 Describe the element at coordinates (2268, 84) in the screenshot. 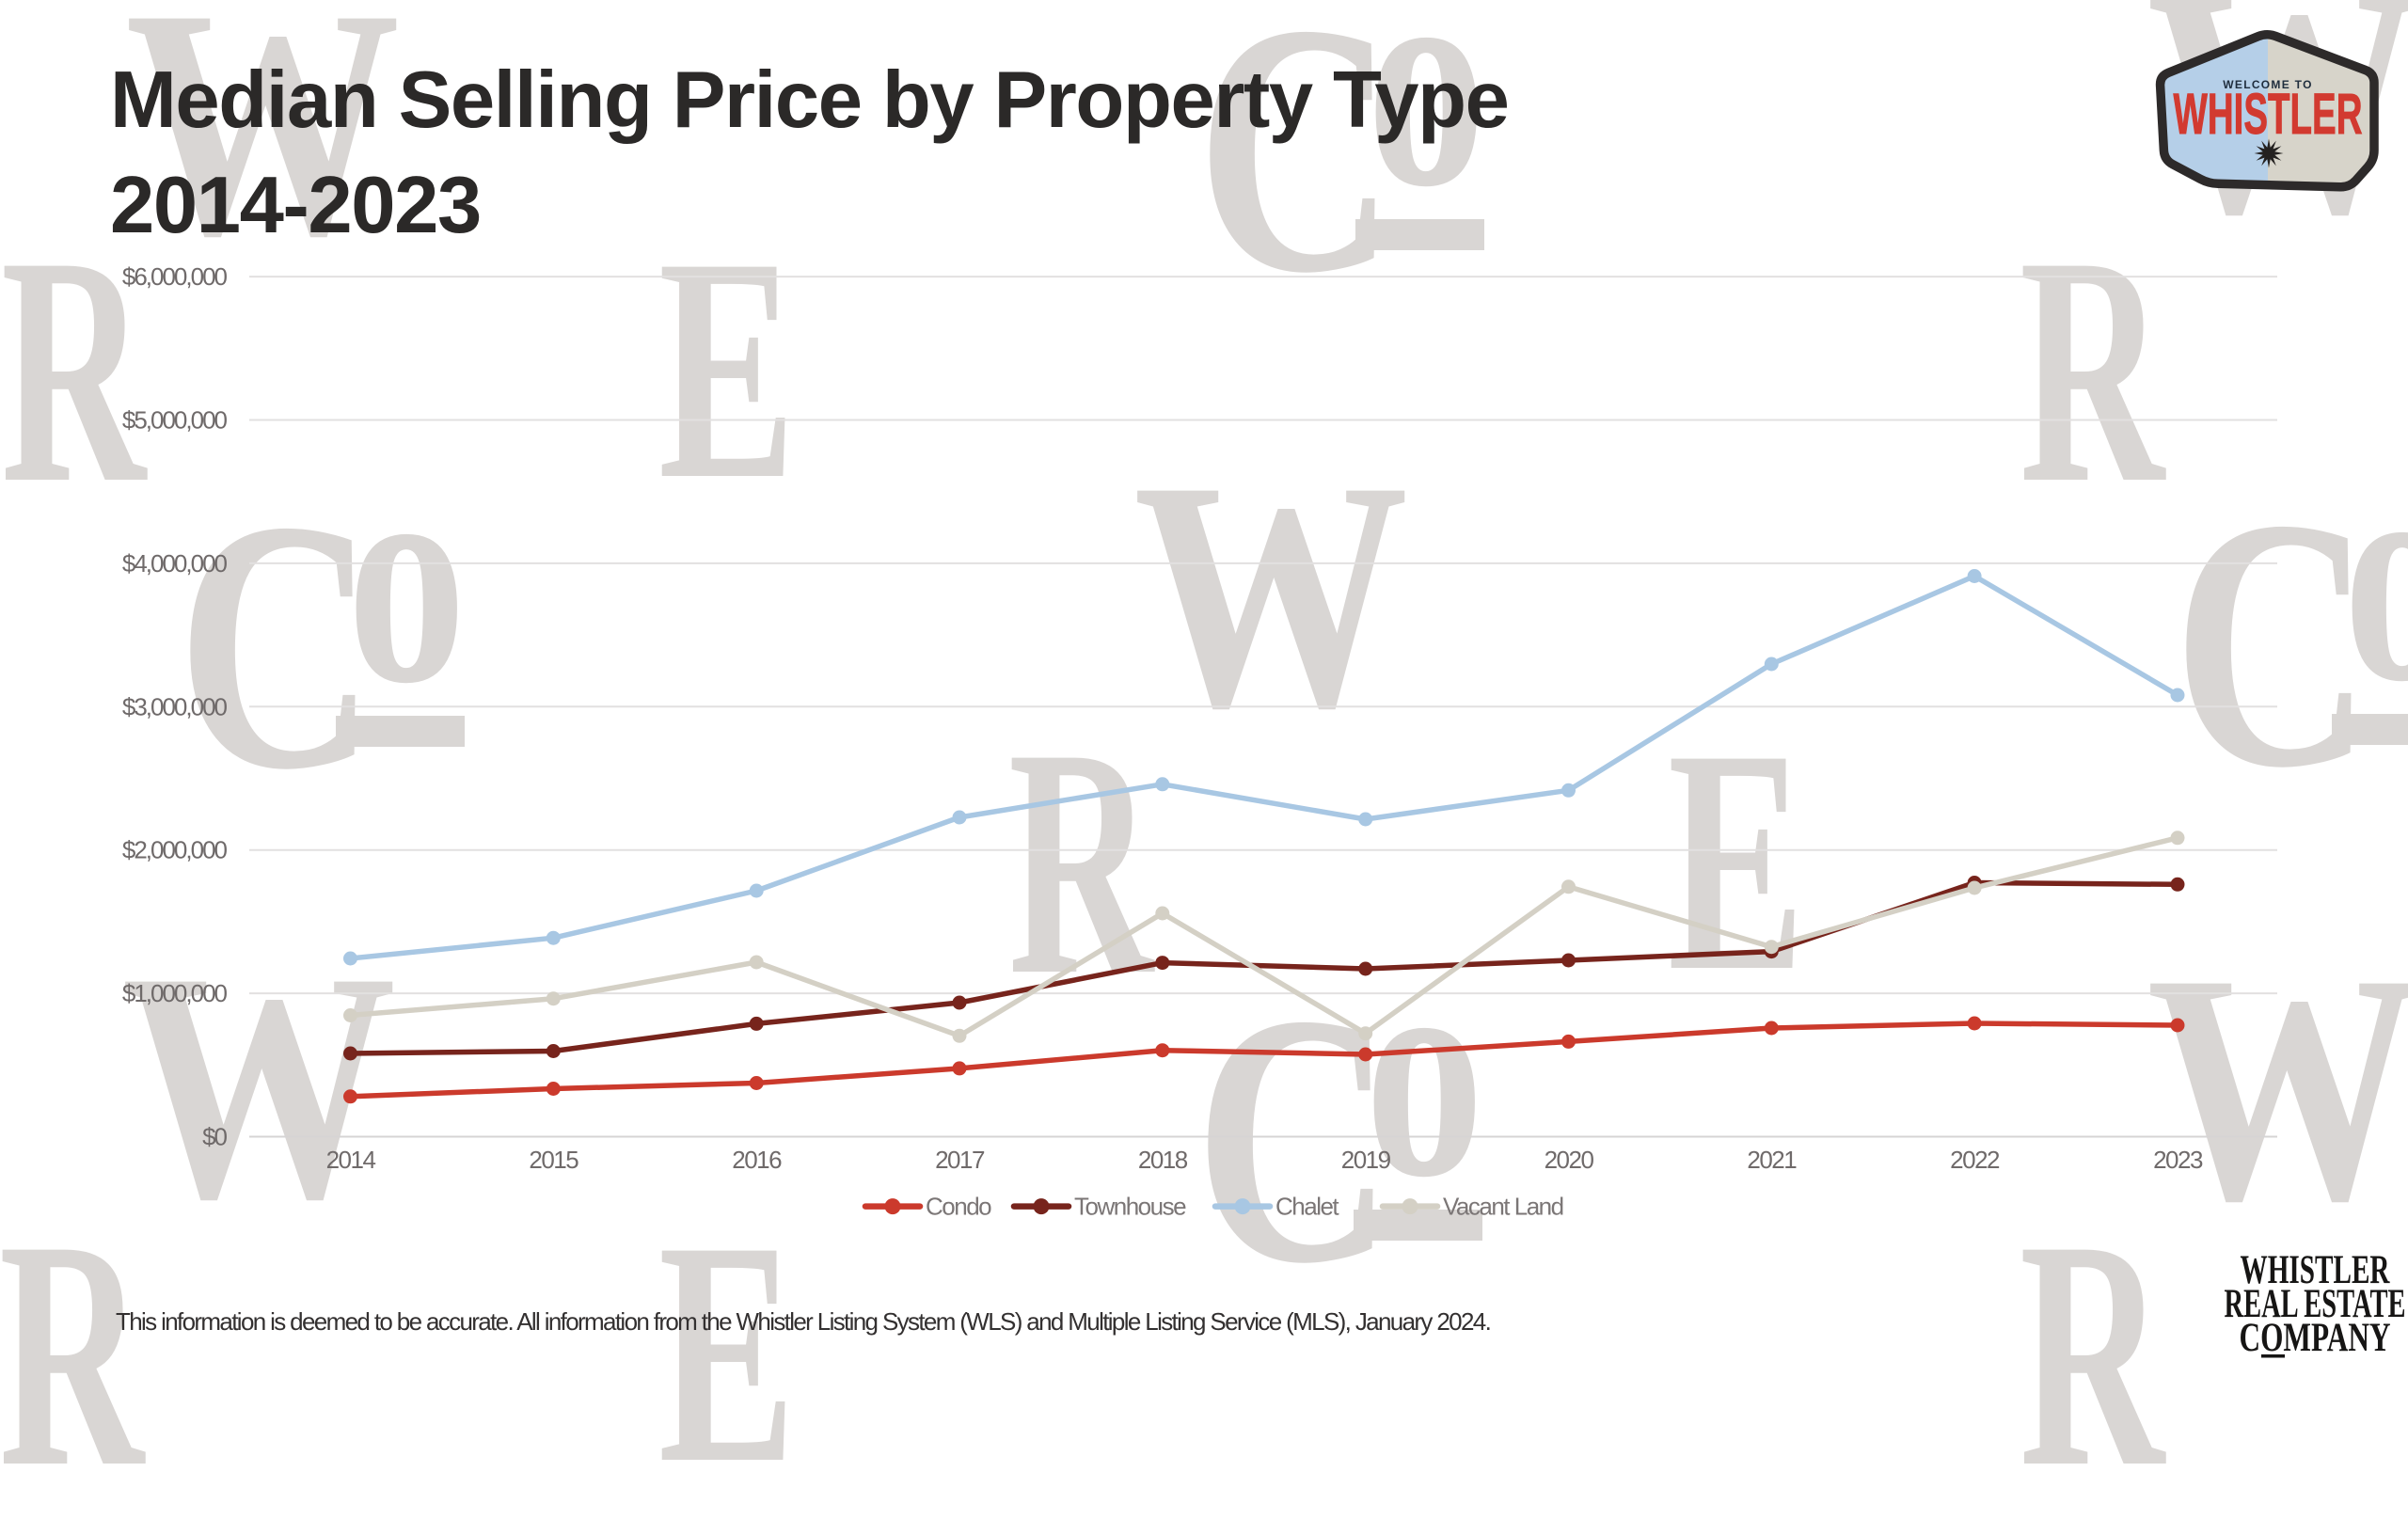

I see `svg-text: WELCOME TO` at that location.